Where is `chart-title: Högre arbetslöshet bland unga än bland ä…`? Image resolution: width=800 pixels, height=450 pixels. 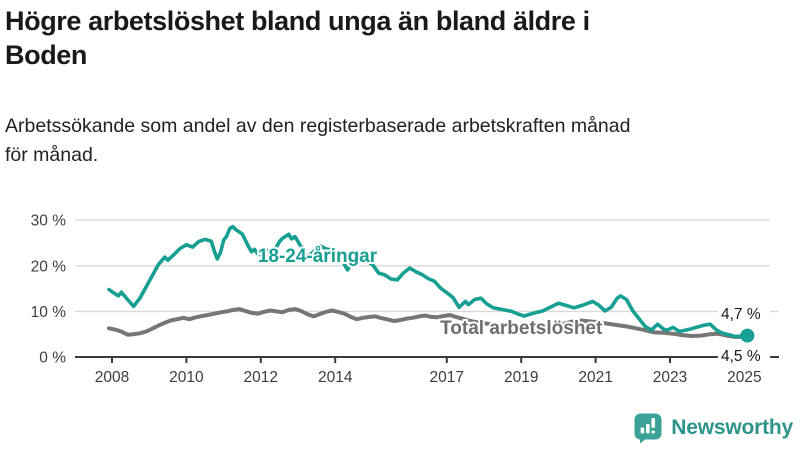 chart-title: Högre arbetslöshet bland unga än bland ä… is located at coordinates (399, 38).